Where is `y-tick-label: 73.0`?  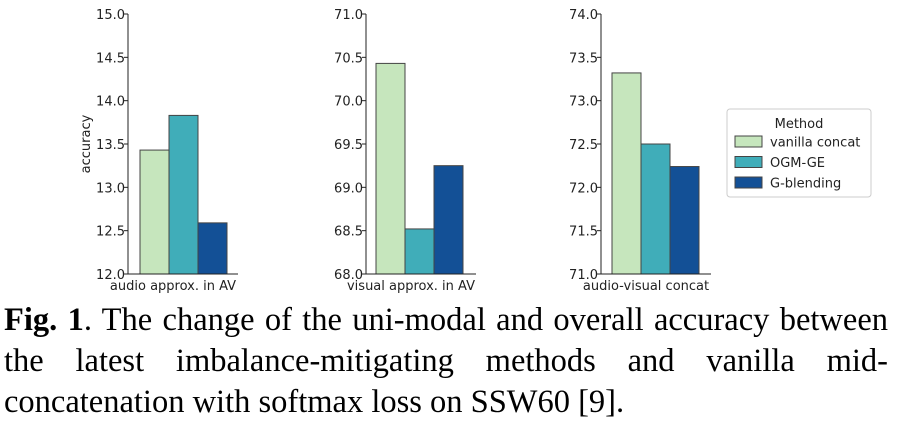 y-tick-label: 73.0 is located at coordinates (583, 102).